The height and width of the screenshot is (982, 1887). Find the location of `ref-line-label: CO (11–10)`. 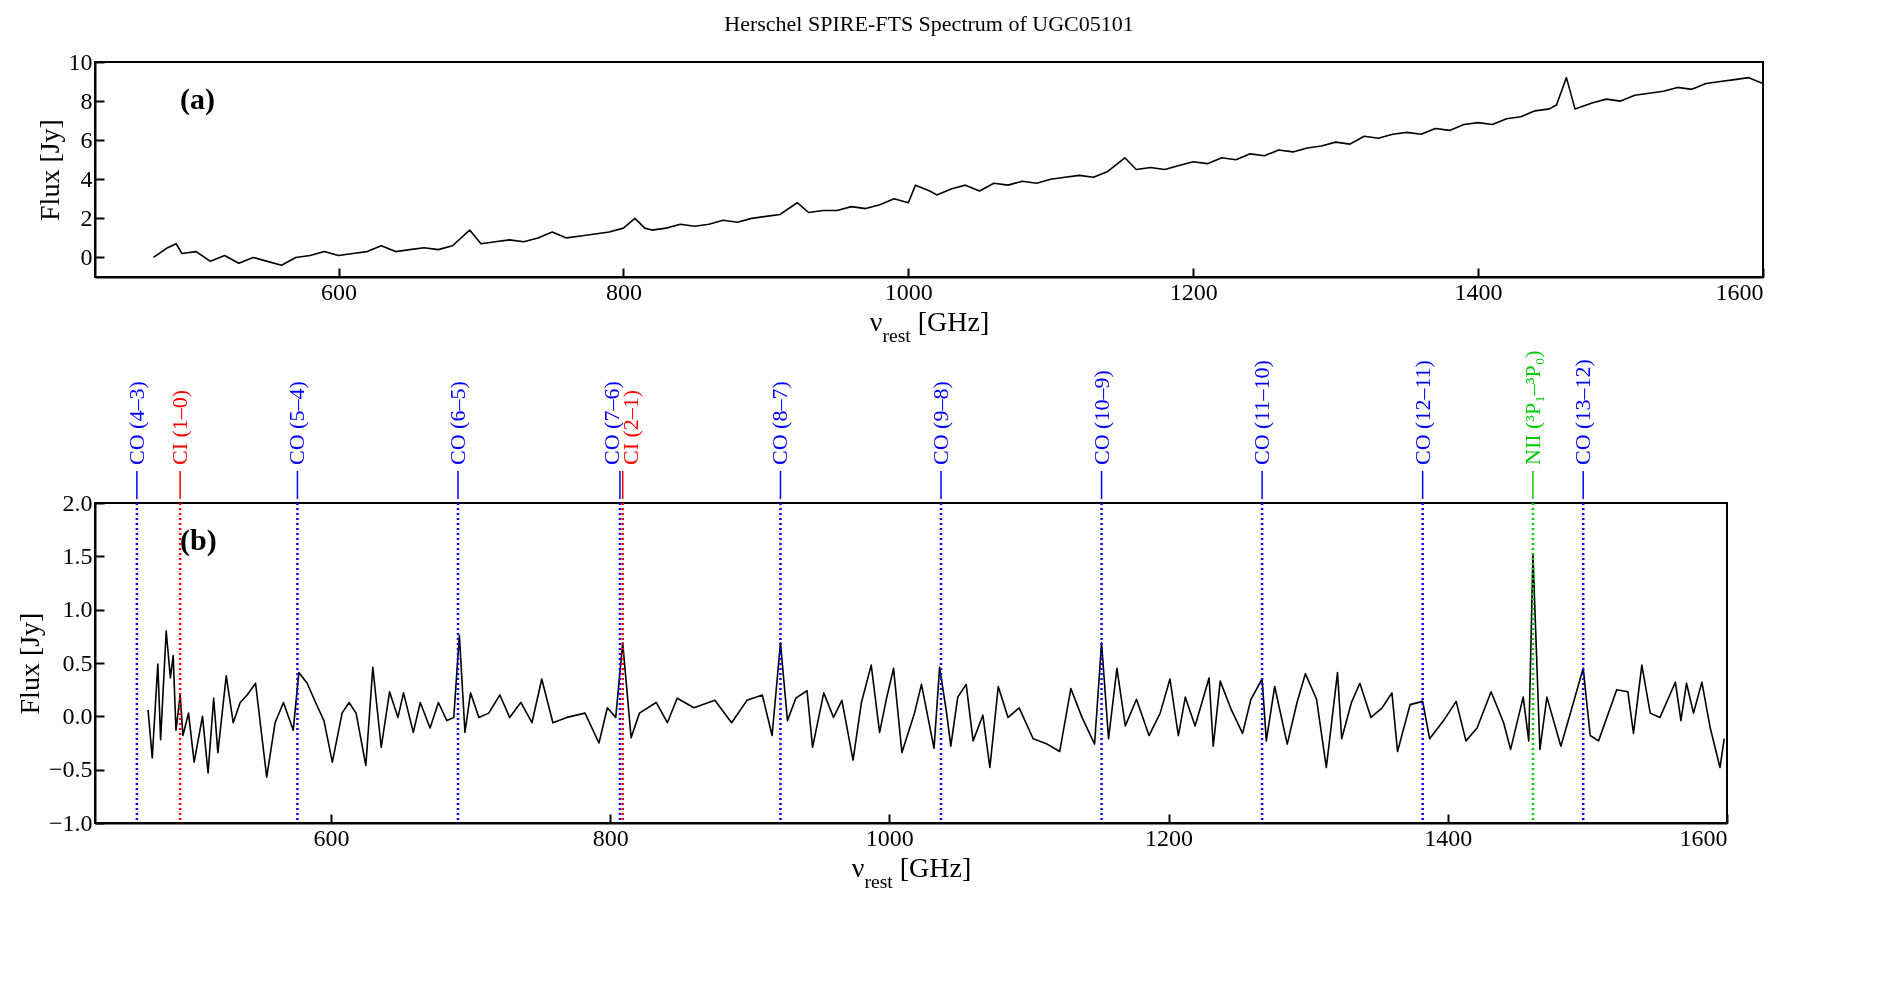

ref-line-label: CO (11–10) is located at coordinates (1262, 412).